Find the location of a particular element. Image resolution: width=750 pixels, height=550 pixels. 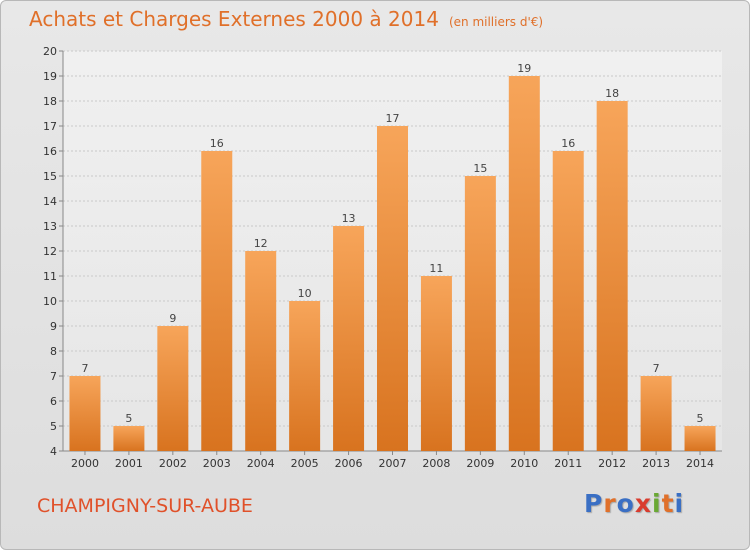

x-tick-label: 2009 is located at coordinates (480, 463).